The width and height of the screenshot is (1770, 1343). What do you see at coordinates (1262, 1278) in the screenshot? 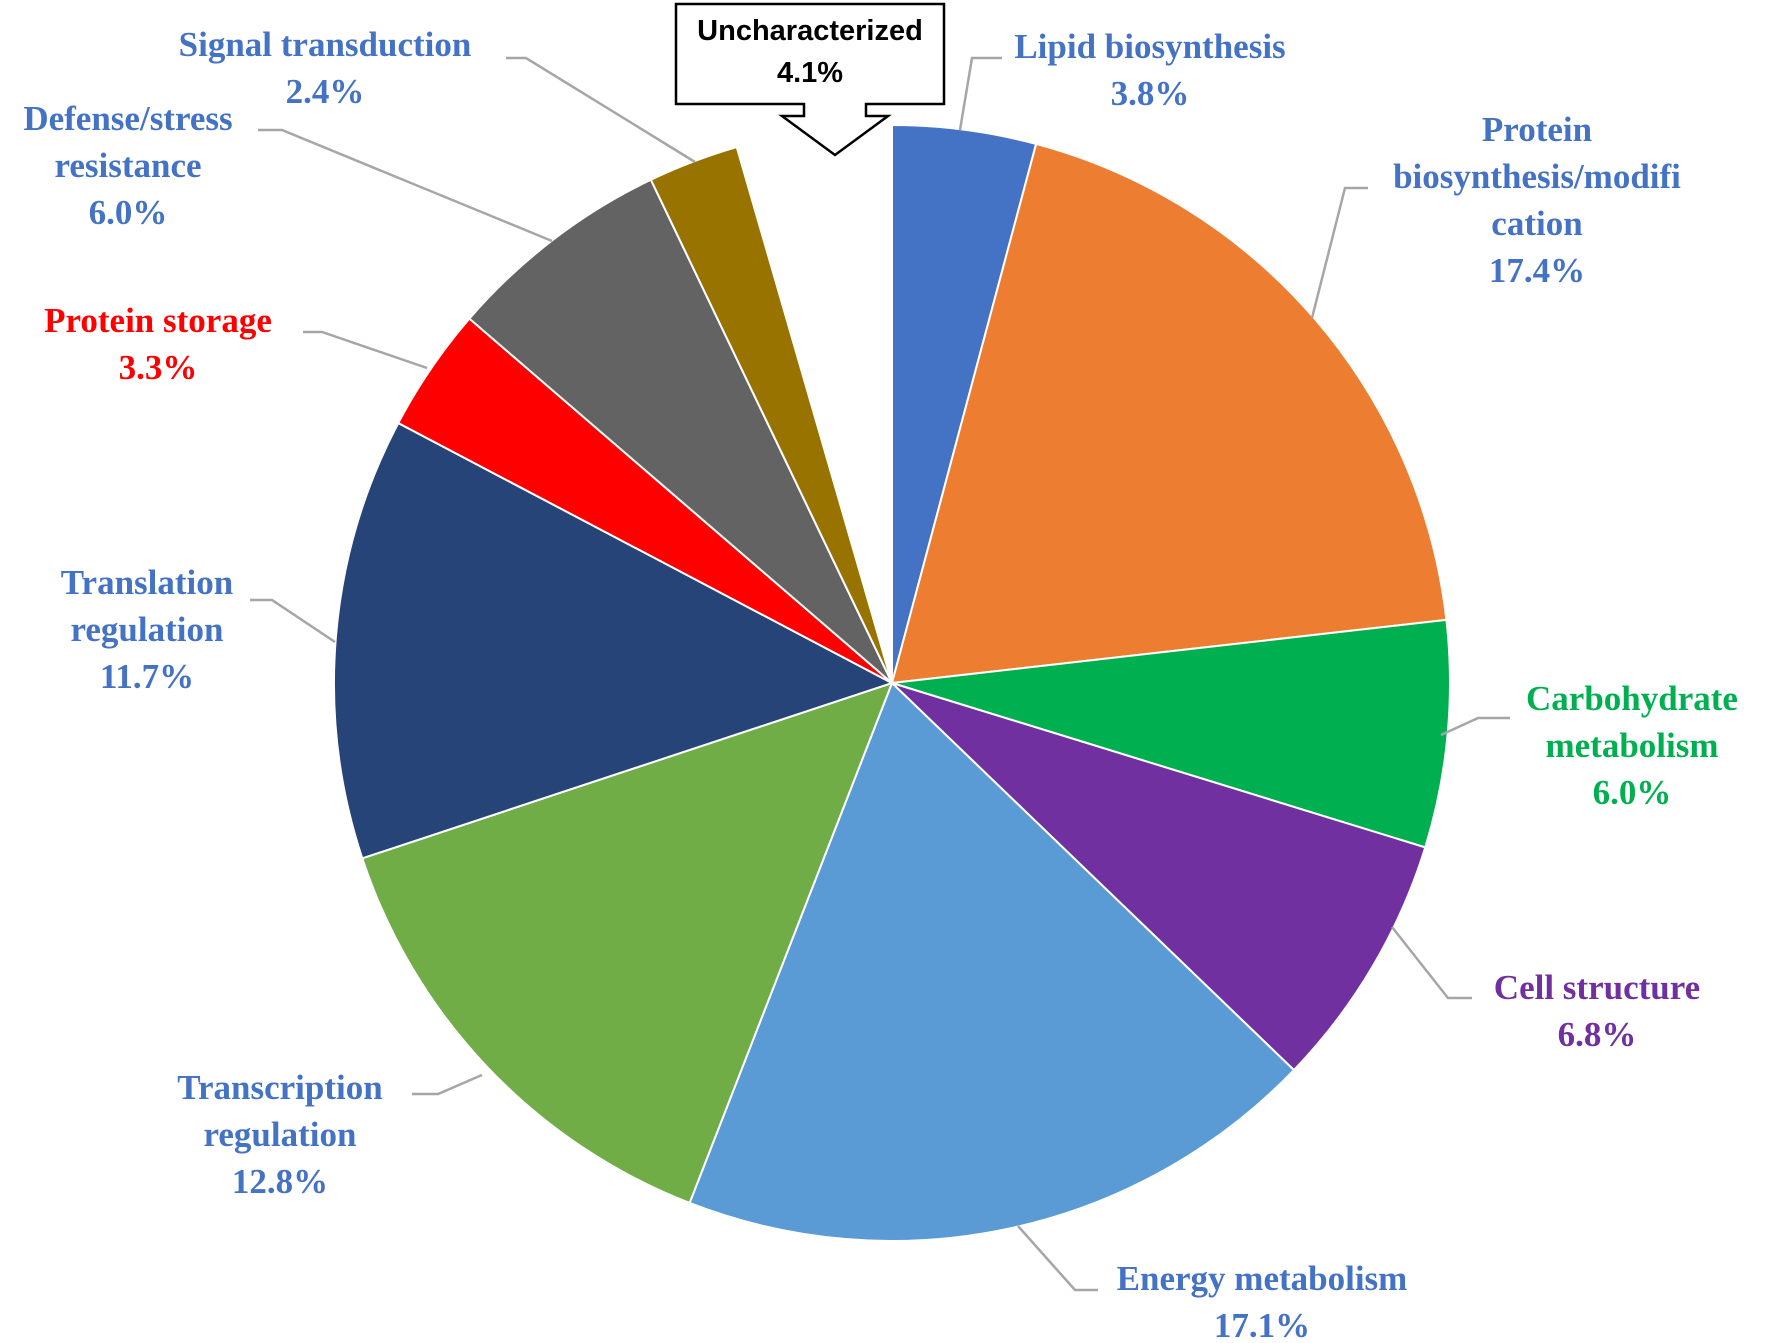
I see `slice-label-4: Energy metabolism` at bounding box center [1262, 1278].